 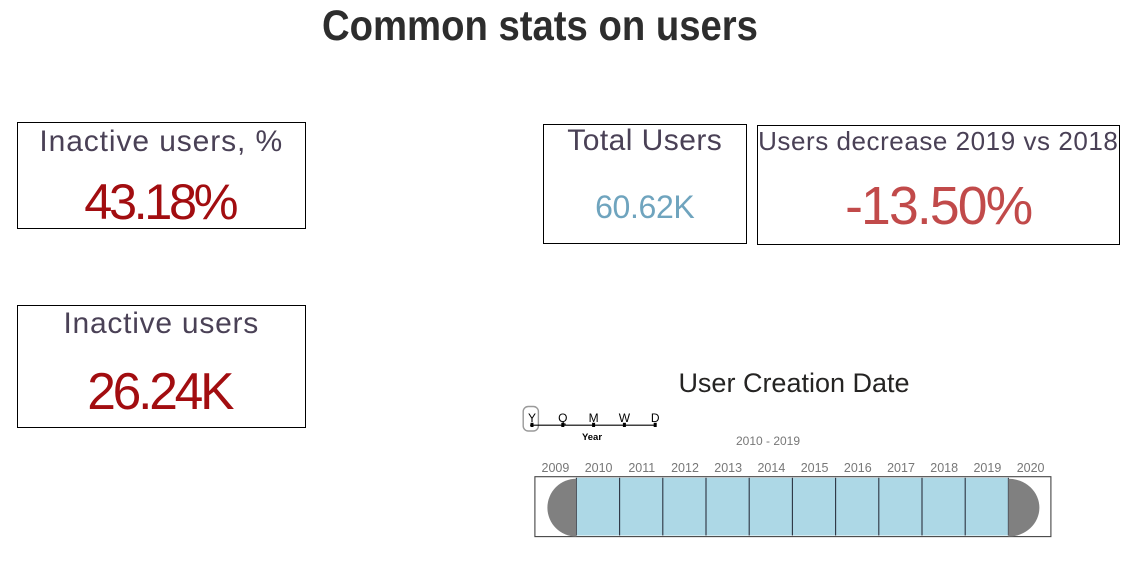 I want to click on svg-text: Y, so click(x=532, y=418).